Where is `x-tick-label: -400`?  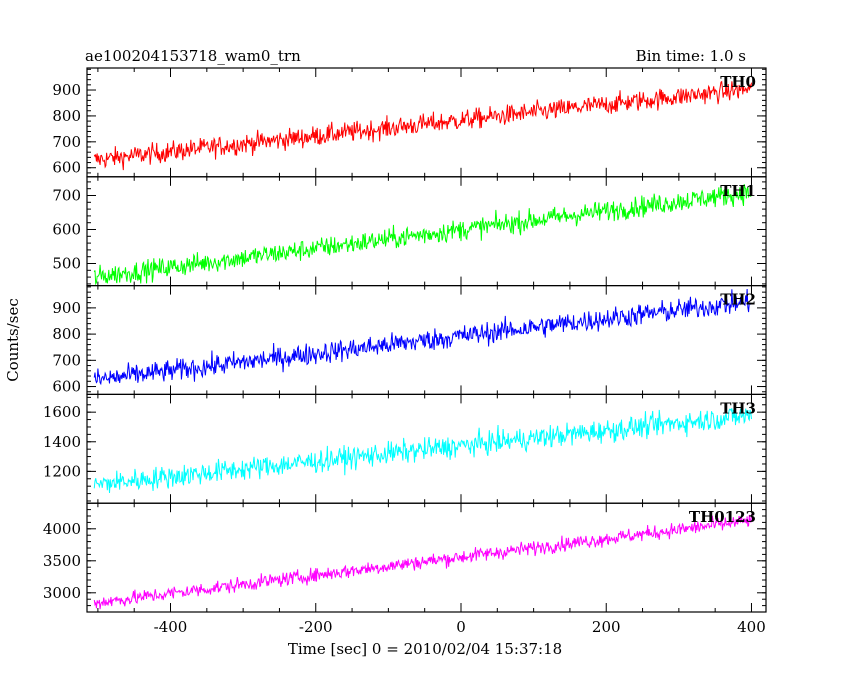 x-tick-label: -400 is located at coordinates (171, 627).